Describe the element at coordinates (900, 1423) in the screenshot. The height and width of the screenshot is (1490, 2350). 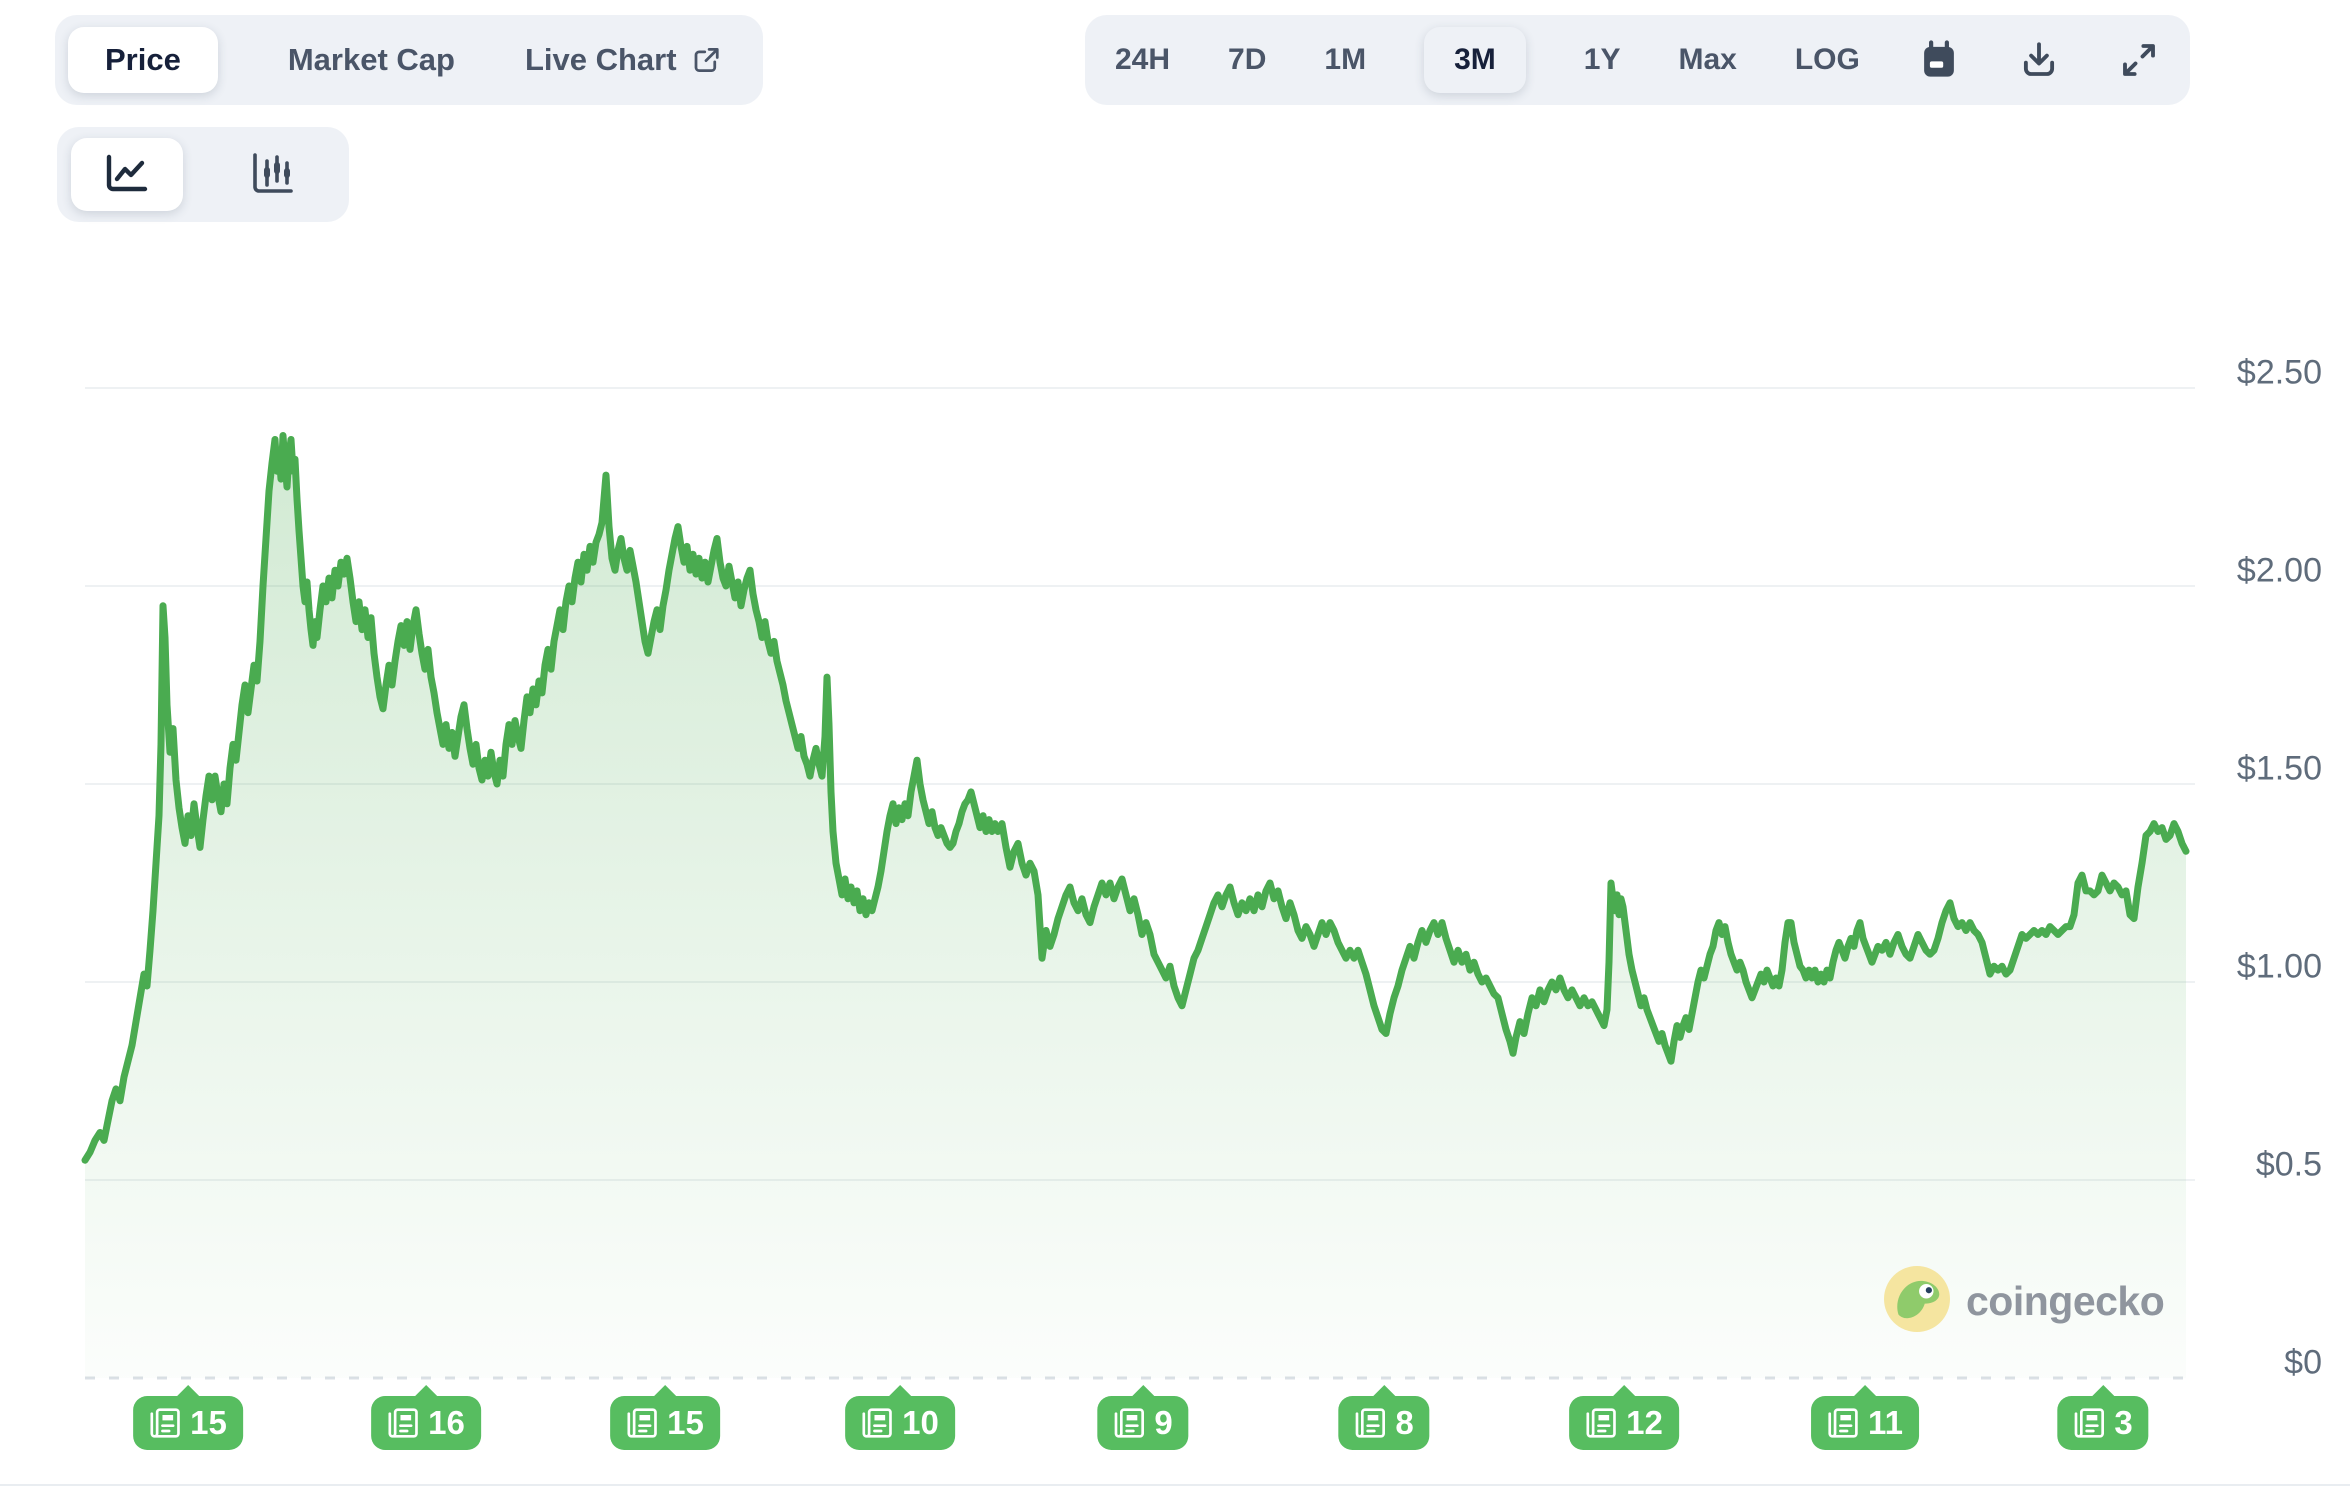
I see `news-badge: 10` at that location.